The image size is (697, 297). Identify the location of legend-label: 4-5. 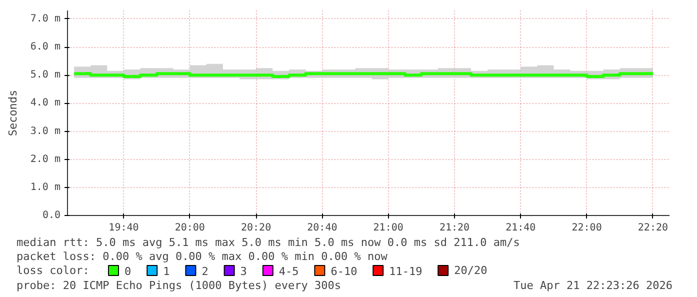
(288, 271).